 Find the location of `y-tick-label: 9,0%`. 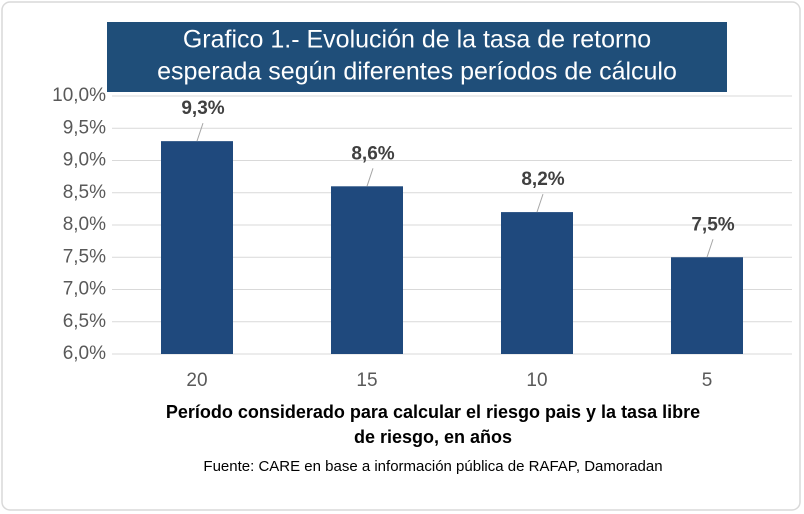

y-tick-label: 9,0% is located at coordinates (84, 160).